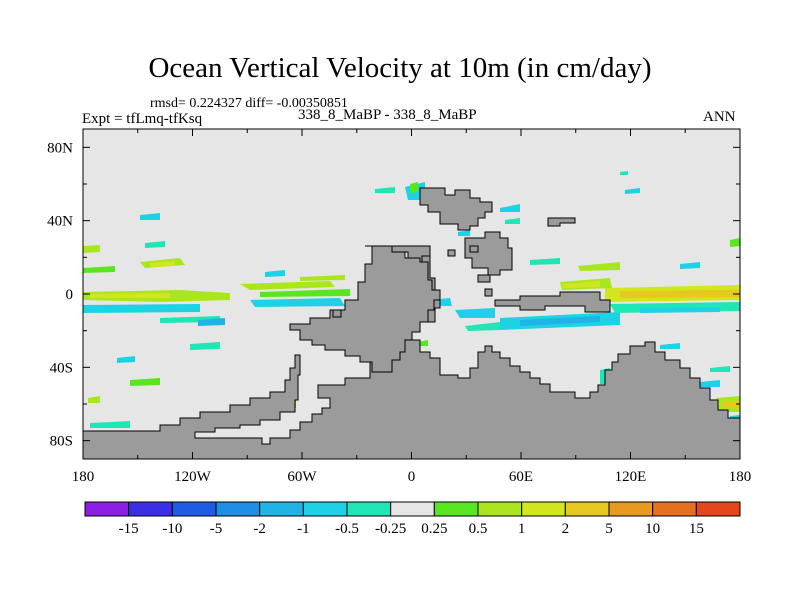 Image resolution: width=800 pixels, height=600 pixels. I want to click on colorbar-labels: -15 -10 -5 -2 -1 -0.5 -0.25 0.25 0.5 1 2 5 10 15, so click(411, 529).